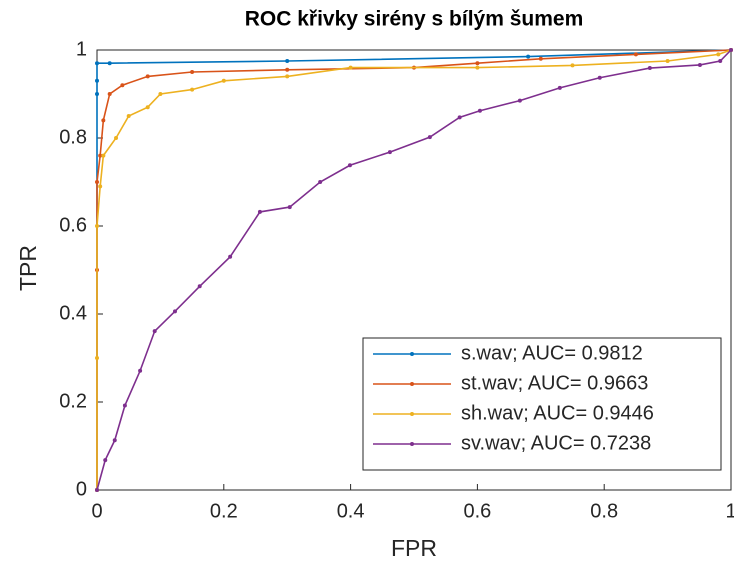 This screenshot has height=572, width=734. I want to click on legend-label: sv.wav; AUC= 0.7238, so click(556, 443).